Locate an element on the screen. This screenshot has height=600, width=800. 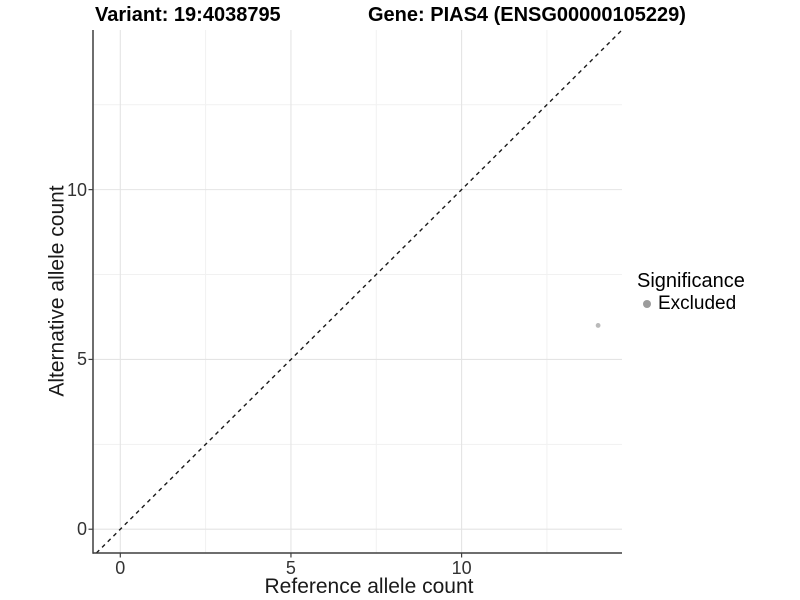
legend-item-label: Excluded is located at coordinates (697, 303).